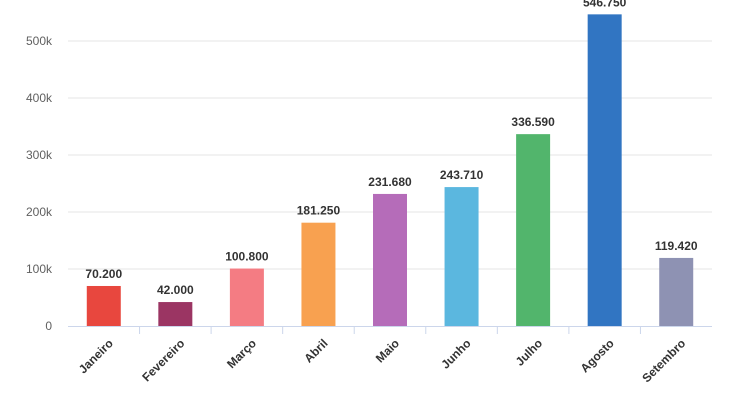 The image size is (750, 400). Describe the element at coordinates (246, 297) in the screenshot. I see `bar-março` at that location.